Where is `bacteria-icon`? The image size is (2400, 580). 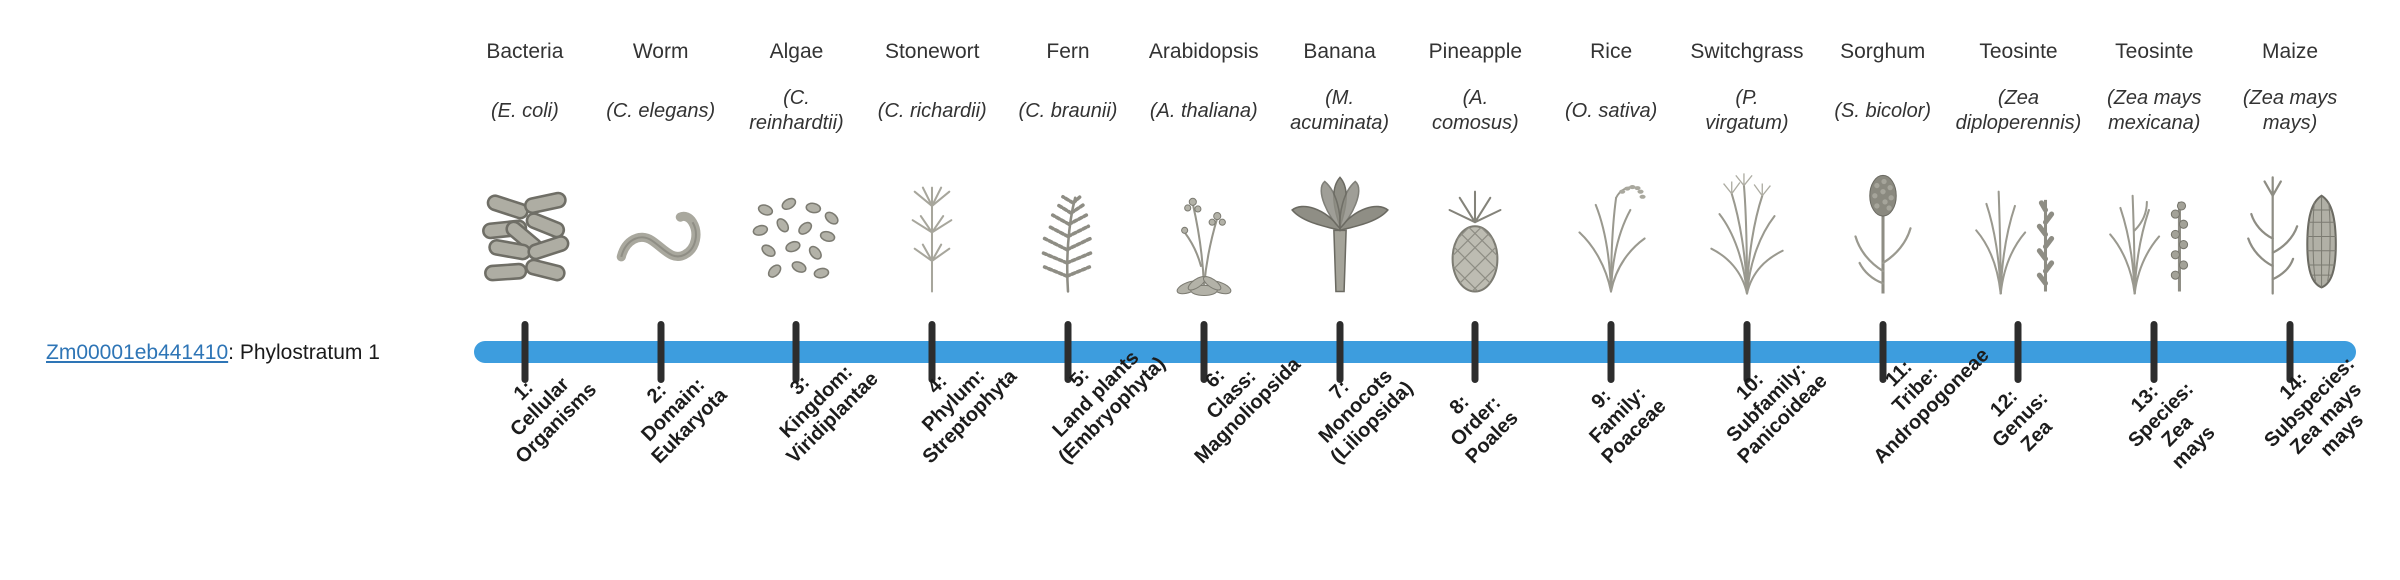
bacteria-icon is located at coordinates (525, 238).